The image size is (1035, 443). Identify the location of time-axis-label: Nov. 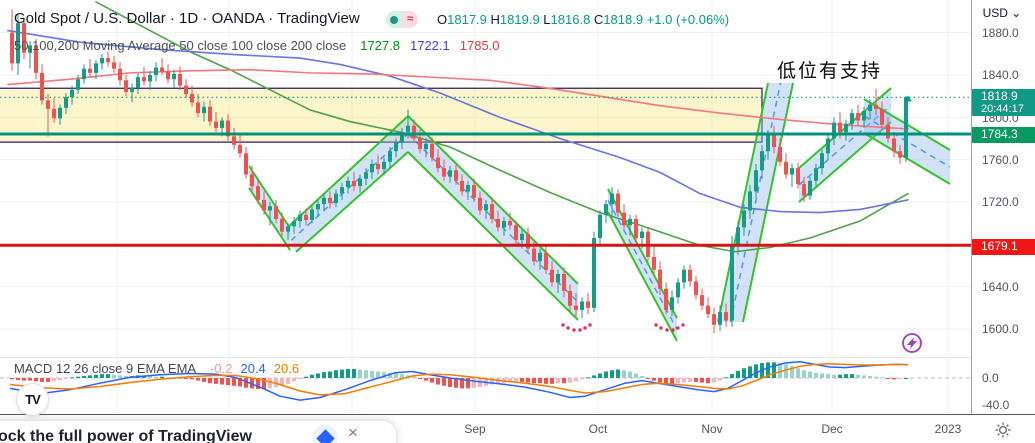
(712, 429).